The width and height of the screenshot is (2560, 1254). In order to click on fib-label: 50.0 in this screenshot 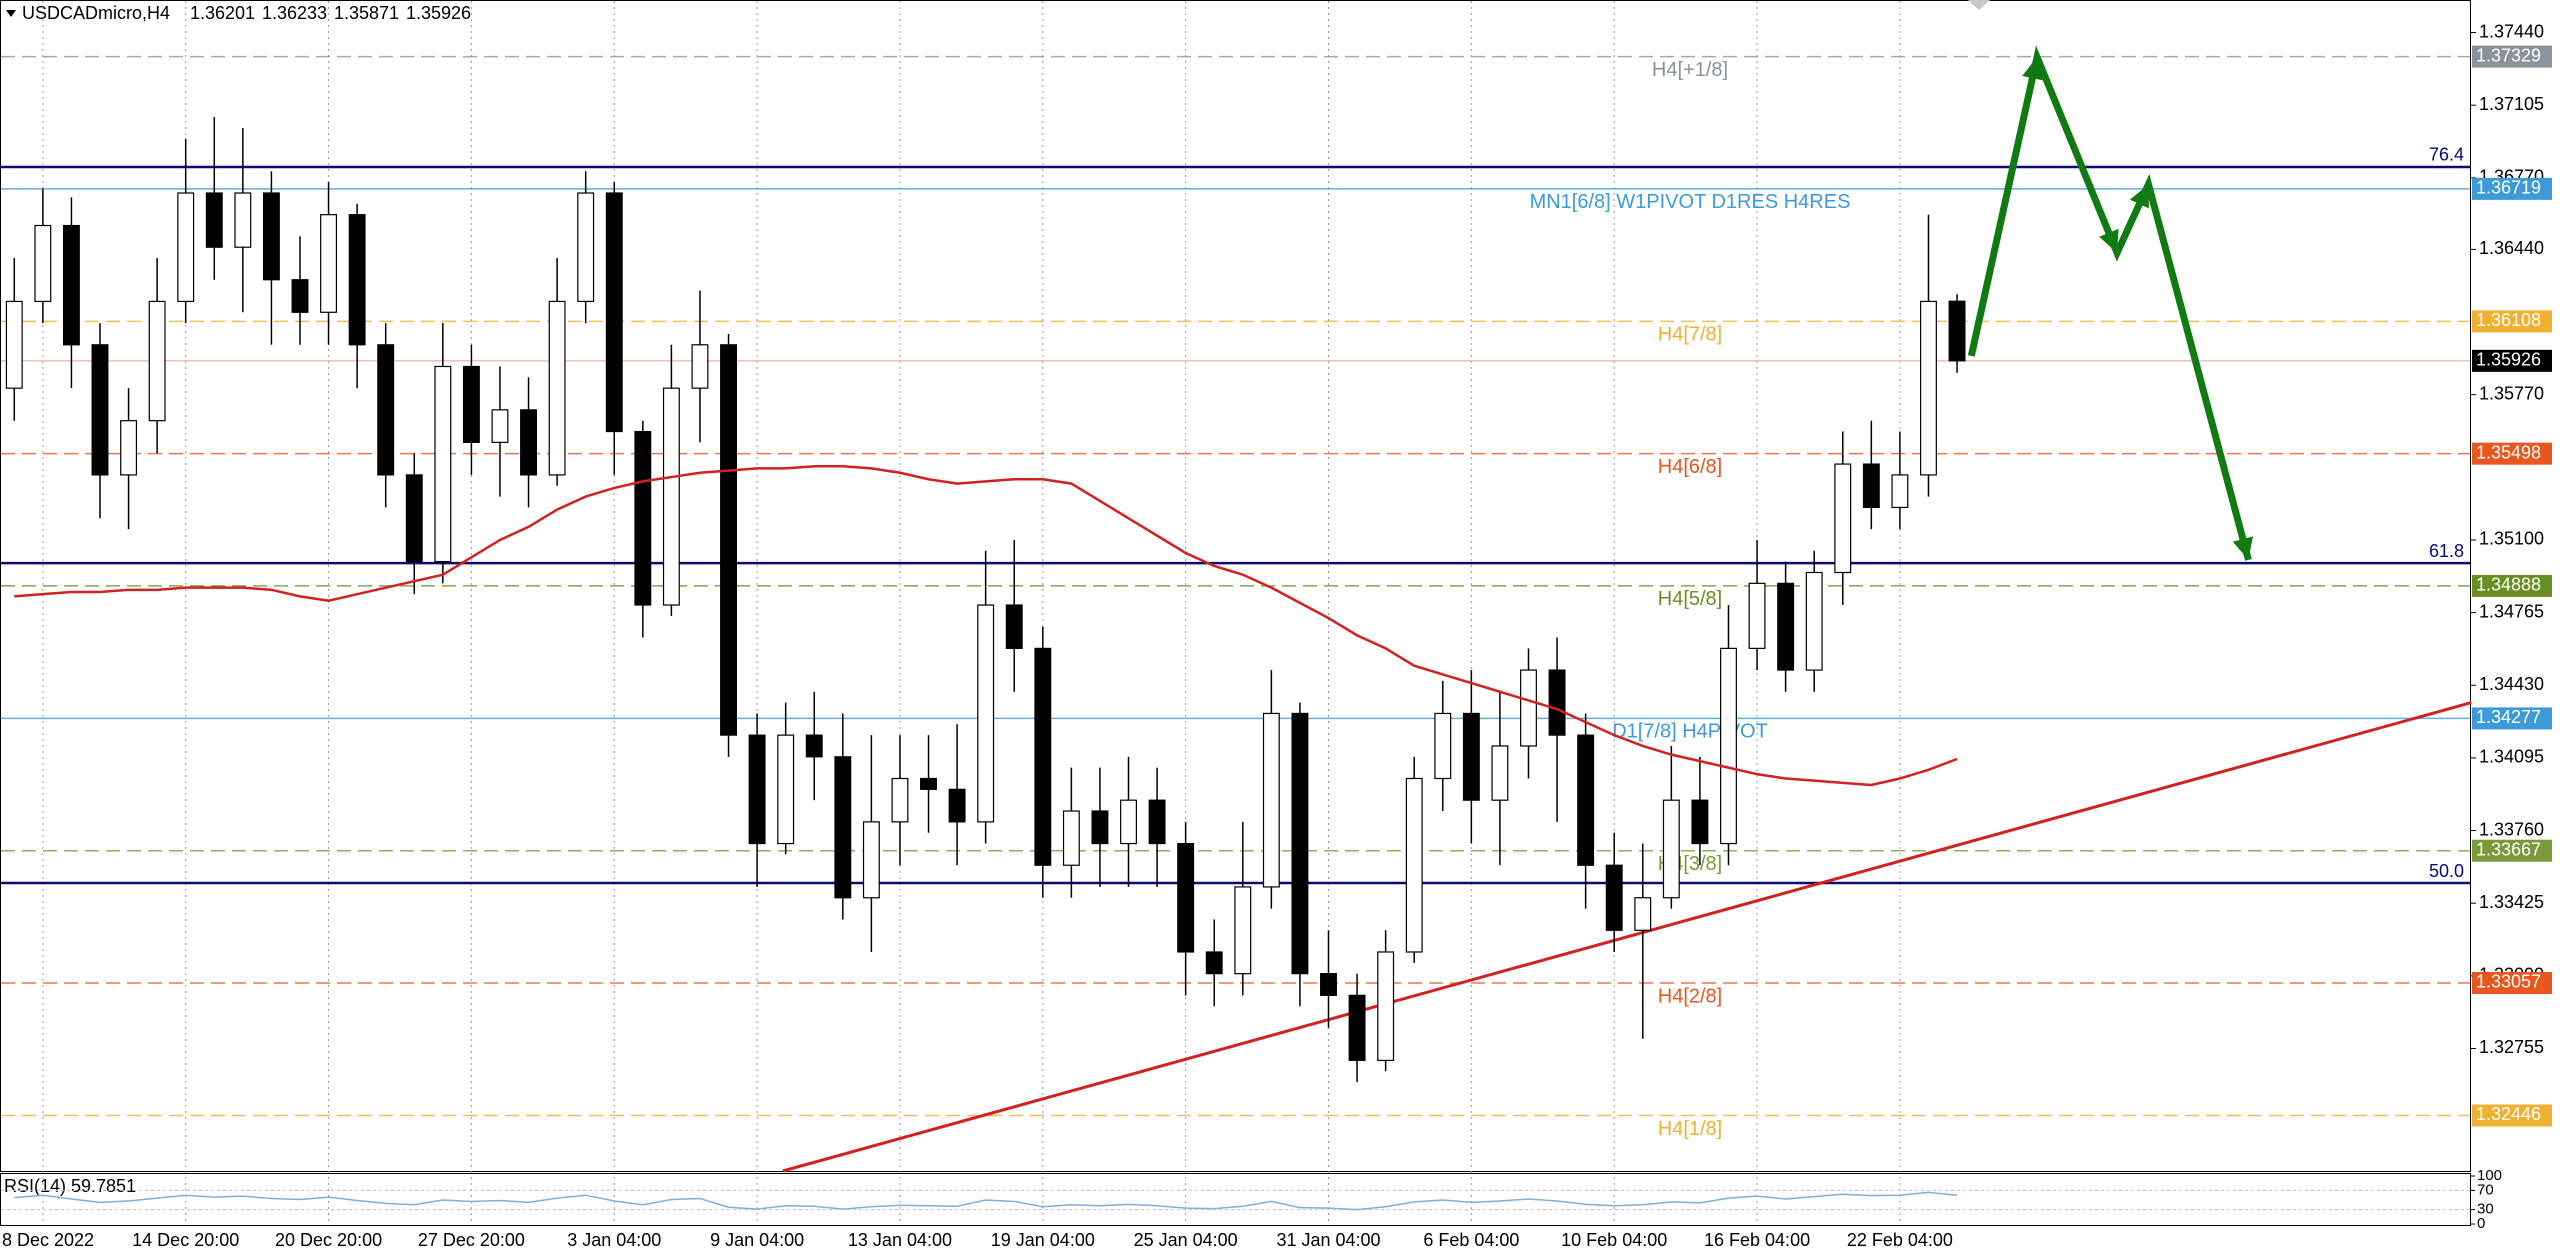, I will do `click(2446, 871)`.